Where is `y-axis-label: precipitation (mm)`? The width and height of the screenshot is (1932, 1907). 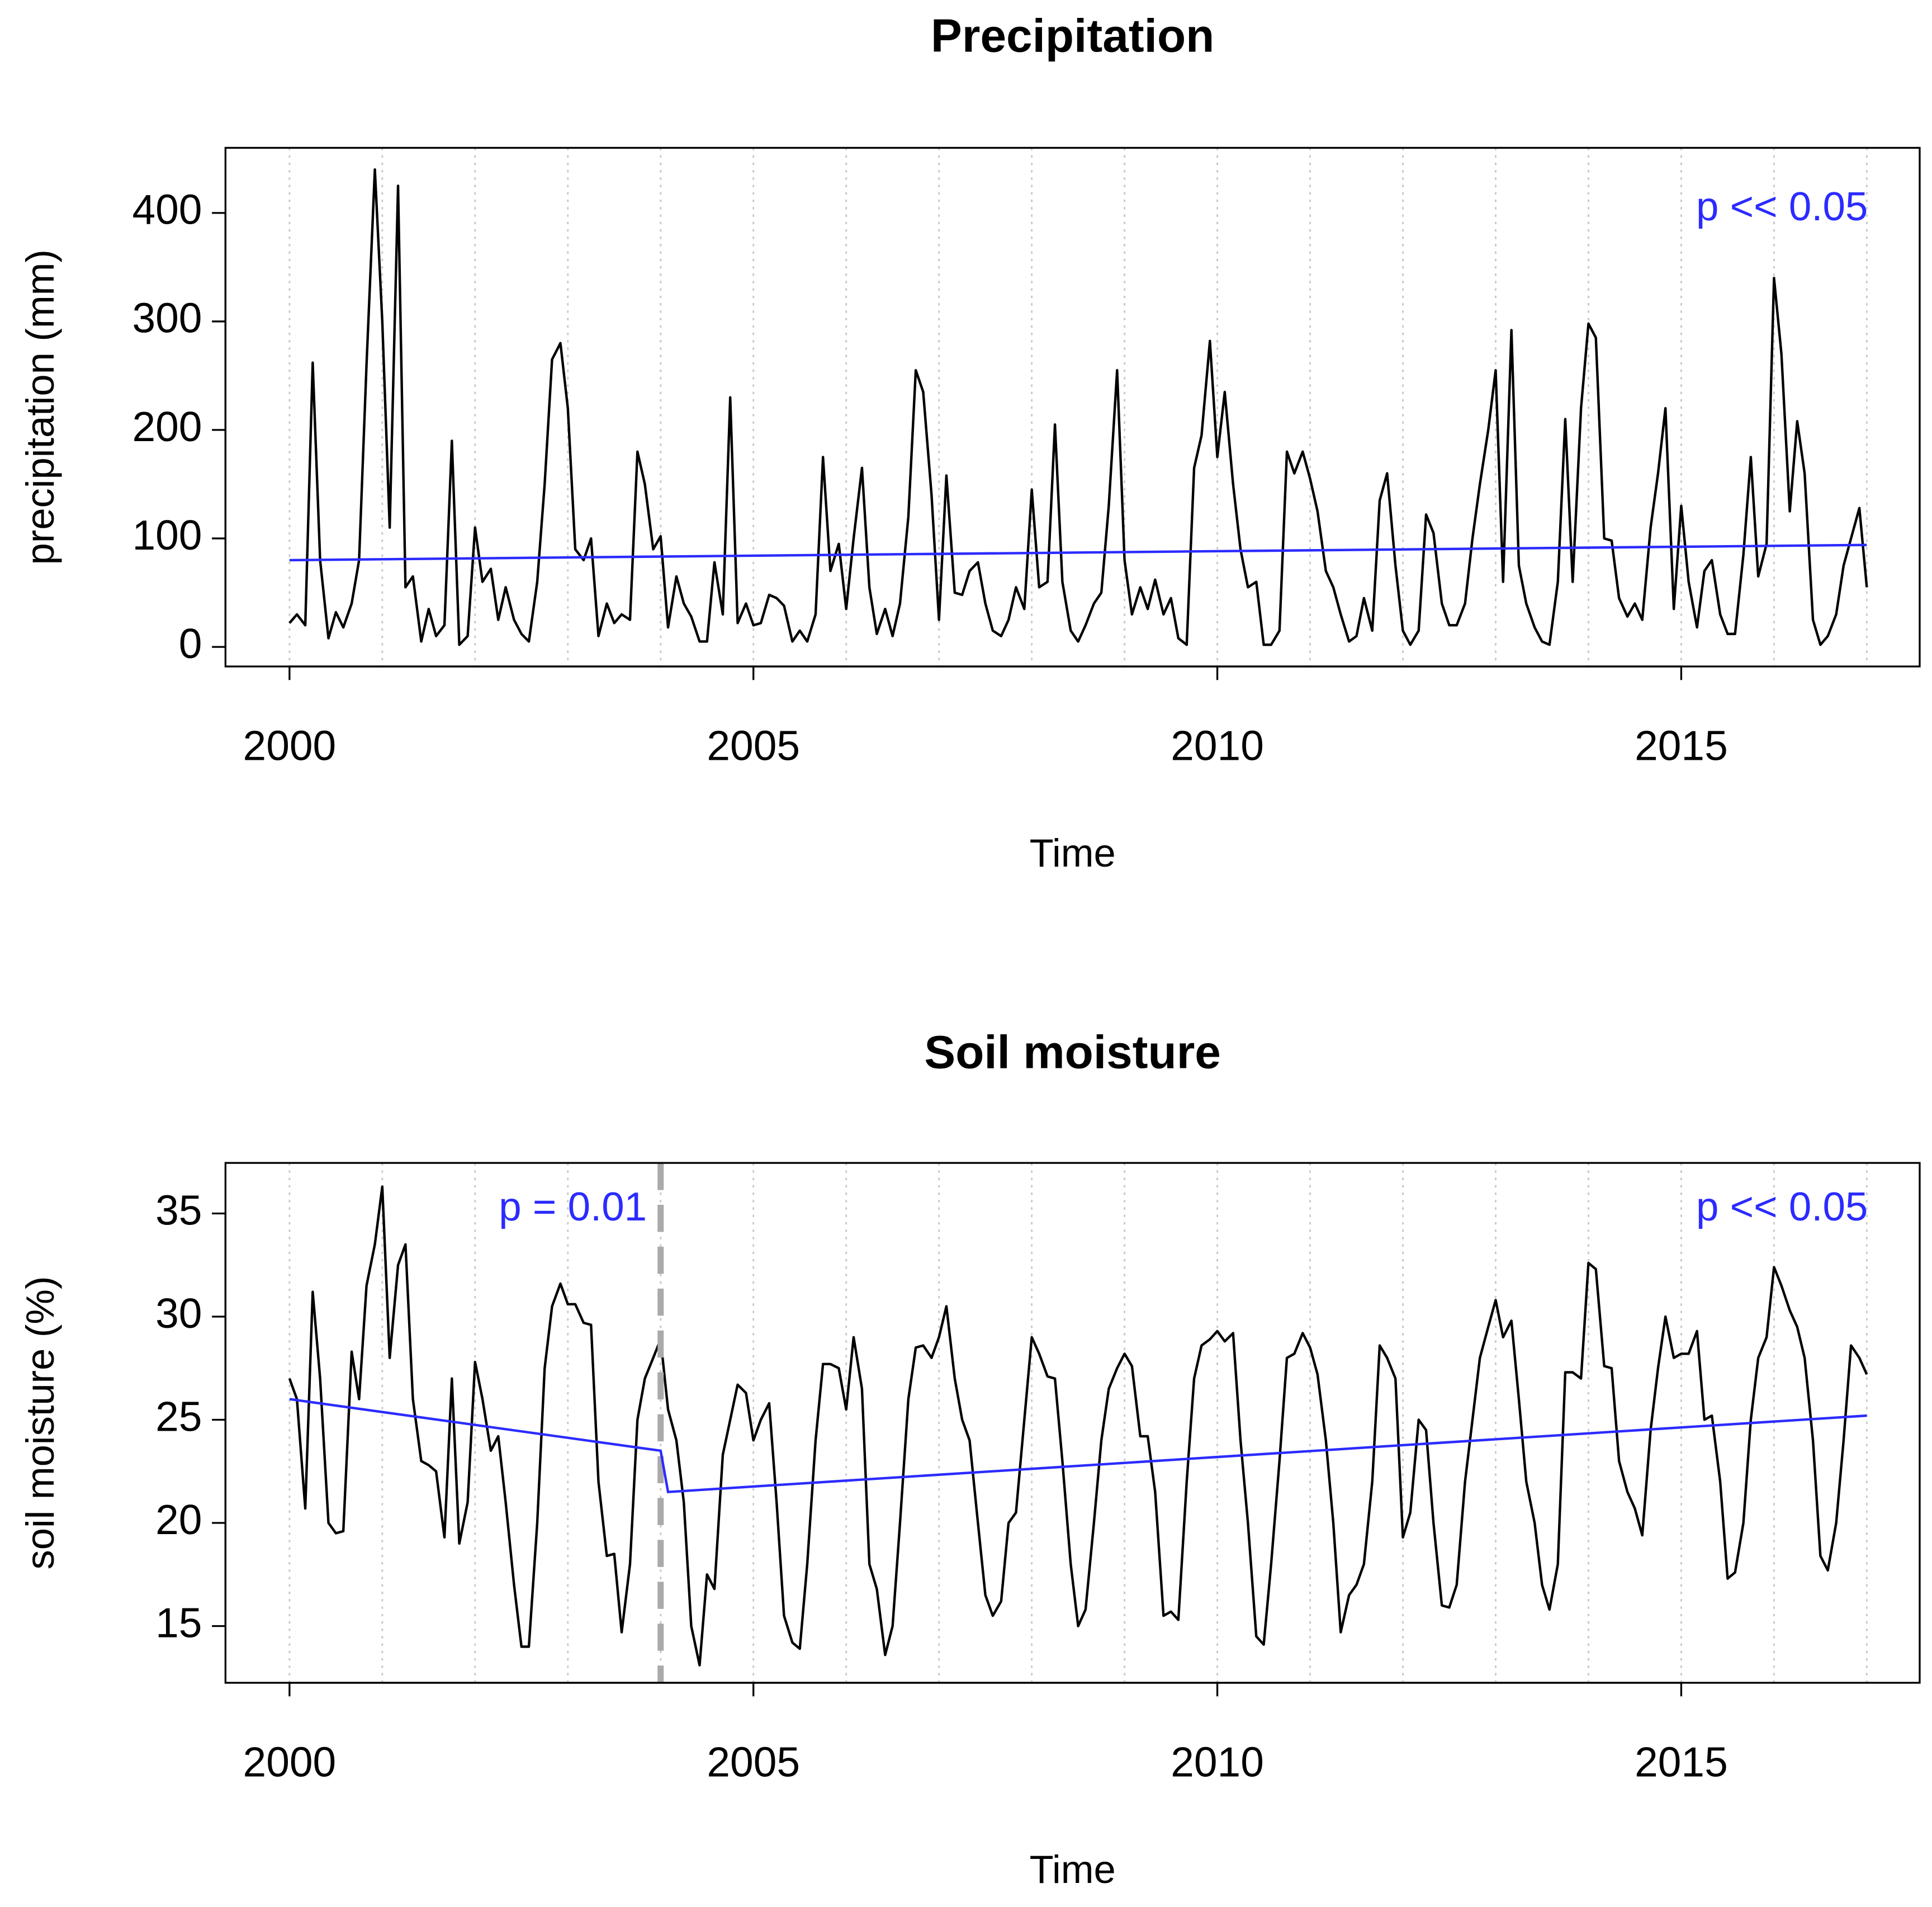
y-axis-label: precipitation (mm) is located at coordinates (40, 407).